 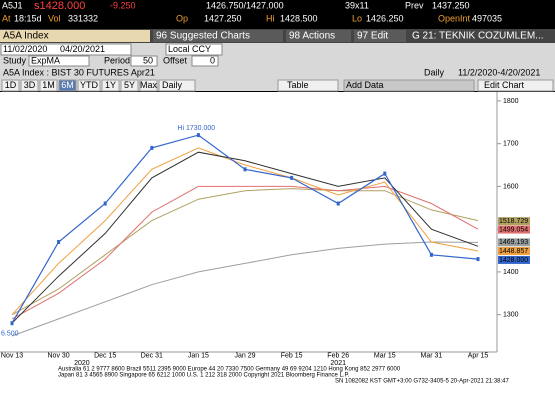 What do you see at coordinates (79, 72) in the screenshot?
I see `chart-title: A5A Index : BIST 30 FUTURES Apr21` at bounding box center [79, 72].